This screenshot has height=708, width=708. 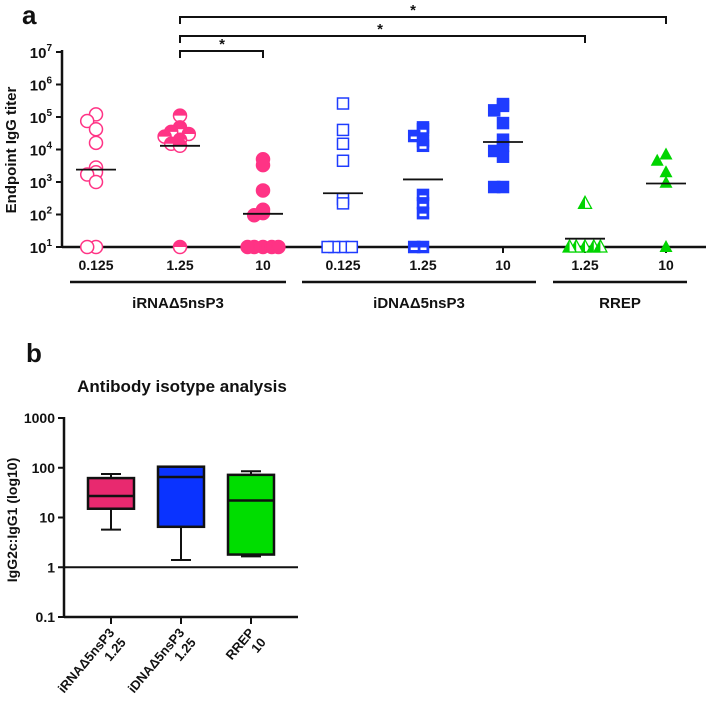 What do you see at coordinates (46, 617) in the screenshot?
I see `y-tick-label: 0.1` at bounding box center [46, 617].